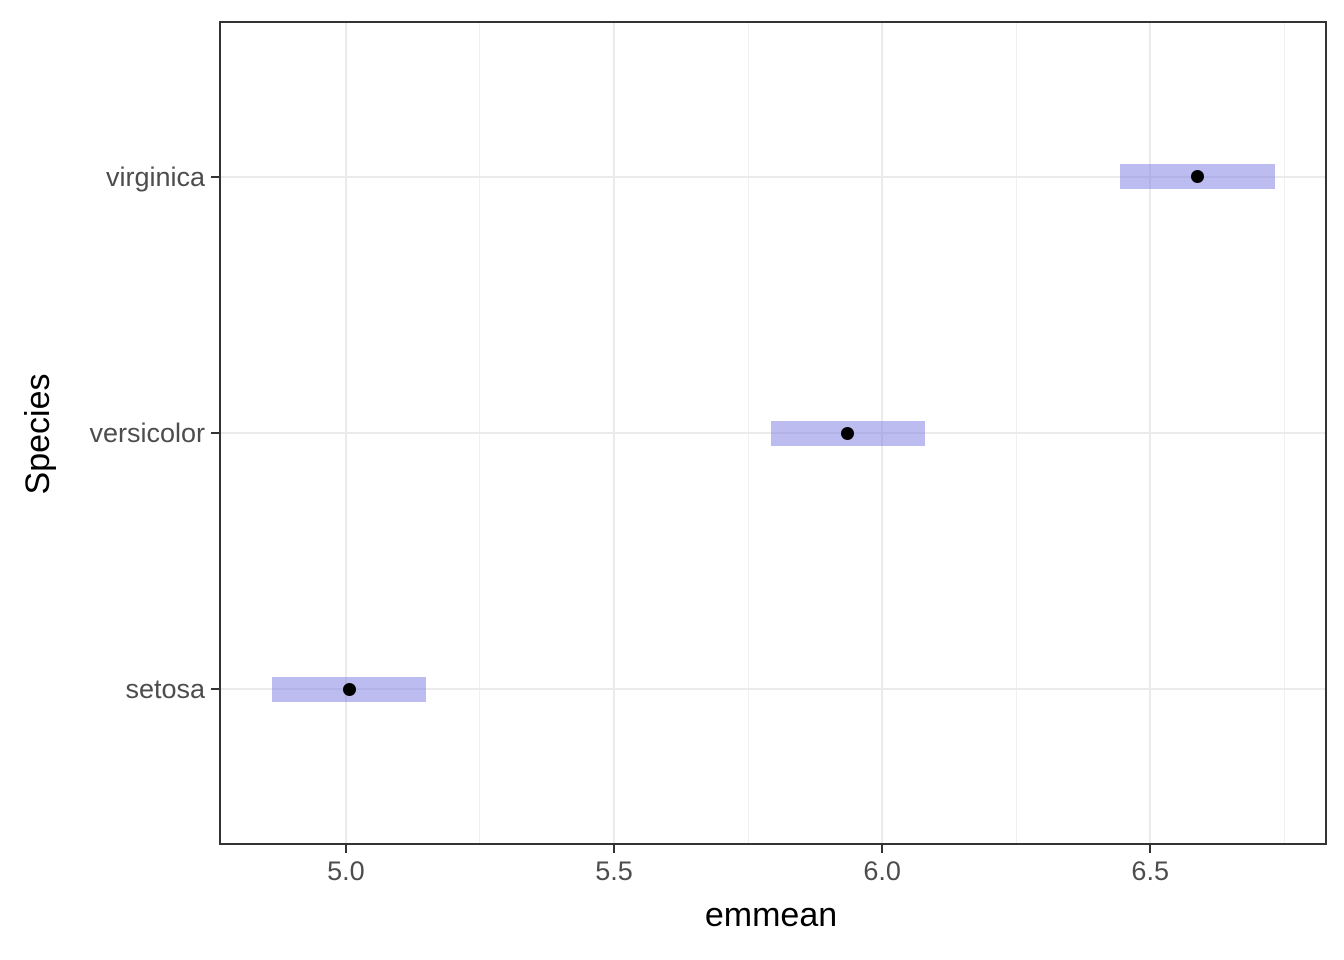 The height and width of the screenshot is (960, 1344). What do you see at coordinates (614, 871) in the screenshot?
I see `x-tick-label: 5.5` at bounding box center [614, 871].